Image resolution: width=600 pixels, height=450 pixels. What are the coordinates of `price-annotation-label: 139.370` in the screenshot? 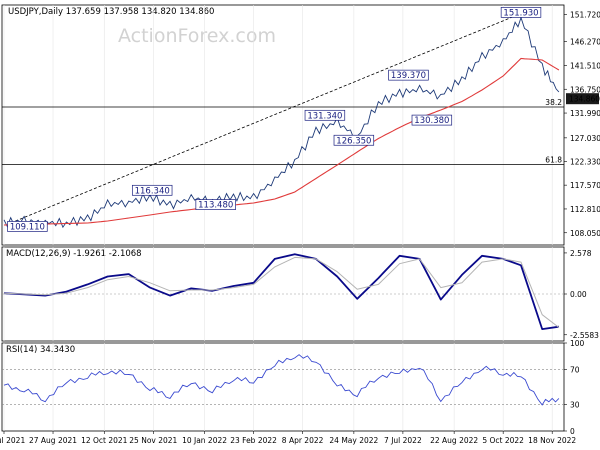 It's located at (408, 76).